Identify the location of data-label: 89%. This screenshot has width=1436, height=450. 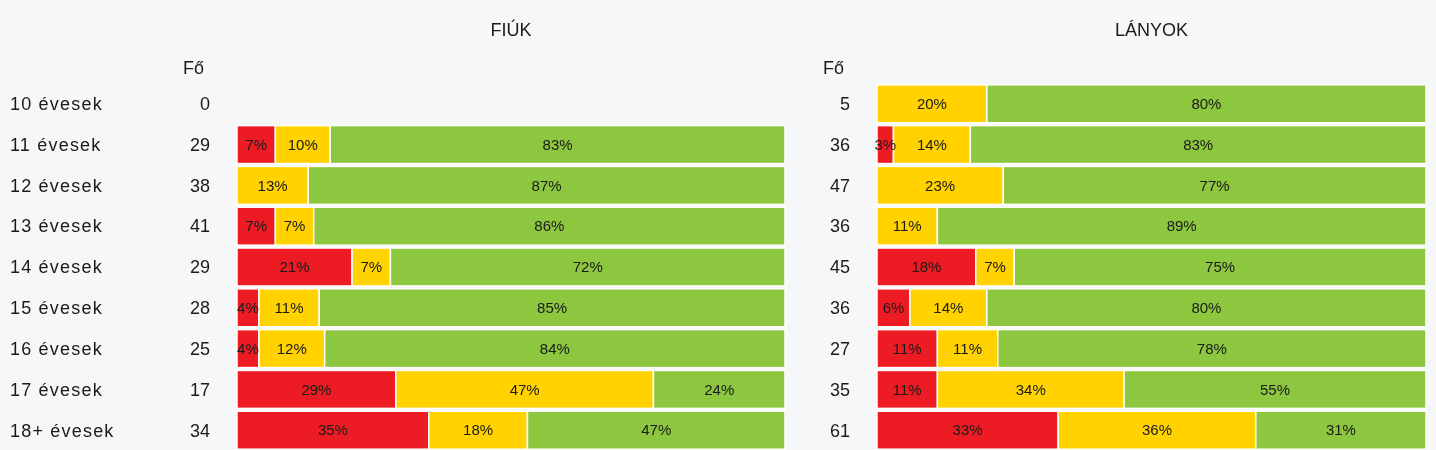
(1181, 226).